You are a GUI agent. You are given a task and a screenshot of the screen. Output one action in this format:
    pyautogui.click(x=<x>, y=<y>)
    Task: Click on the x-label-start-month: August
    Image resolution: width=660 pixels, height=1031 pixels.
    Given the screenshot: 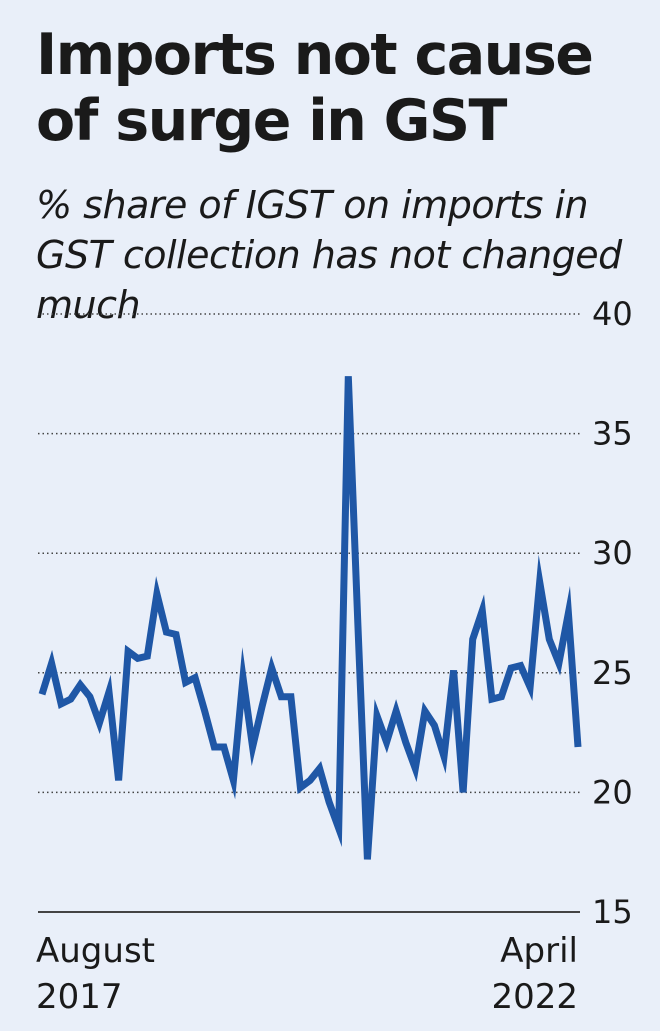 What is the action you would take?
    pyautogui.click(x=95, y=951)
    